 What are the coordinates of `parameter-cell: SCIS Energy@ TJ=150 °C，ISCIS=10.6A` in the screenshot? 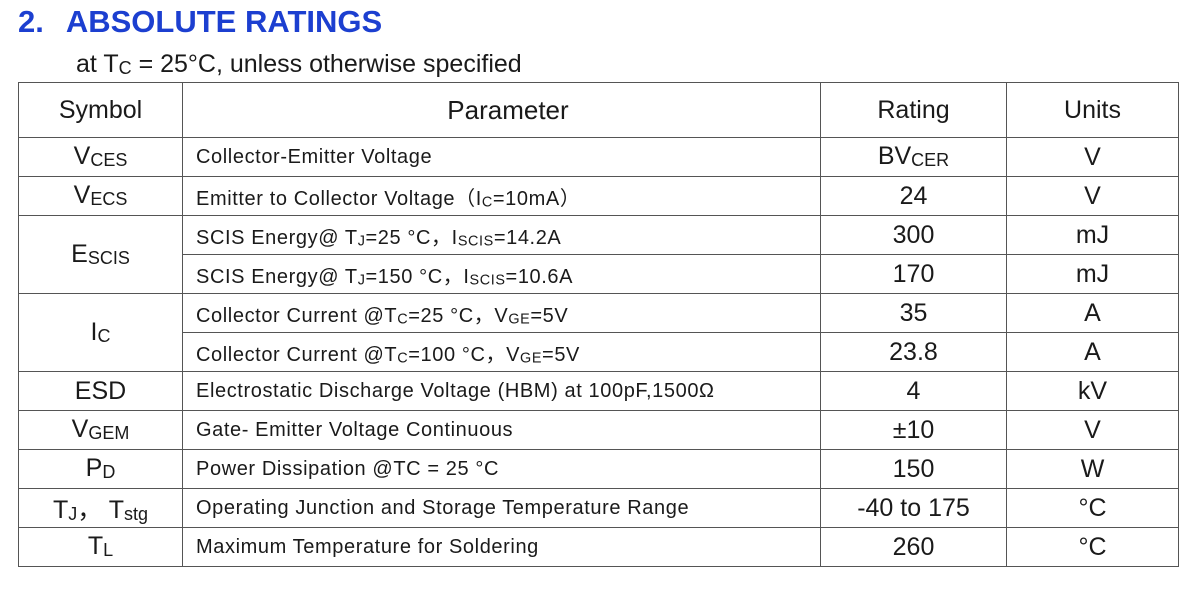 It's located at (501, 274).